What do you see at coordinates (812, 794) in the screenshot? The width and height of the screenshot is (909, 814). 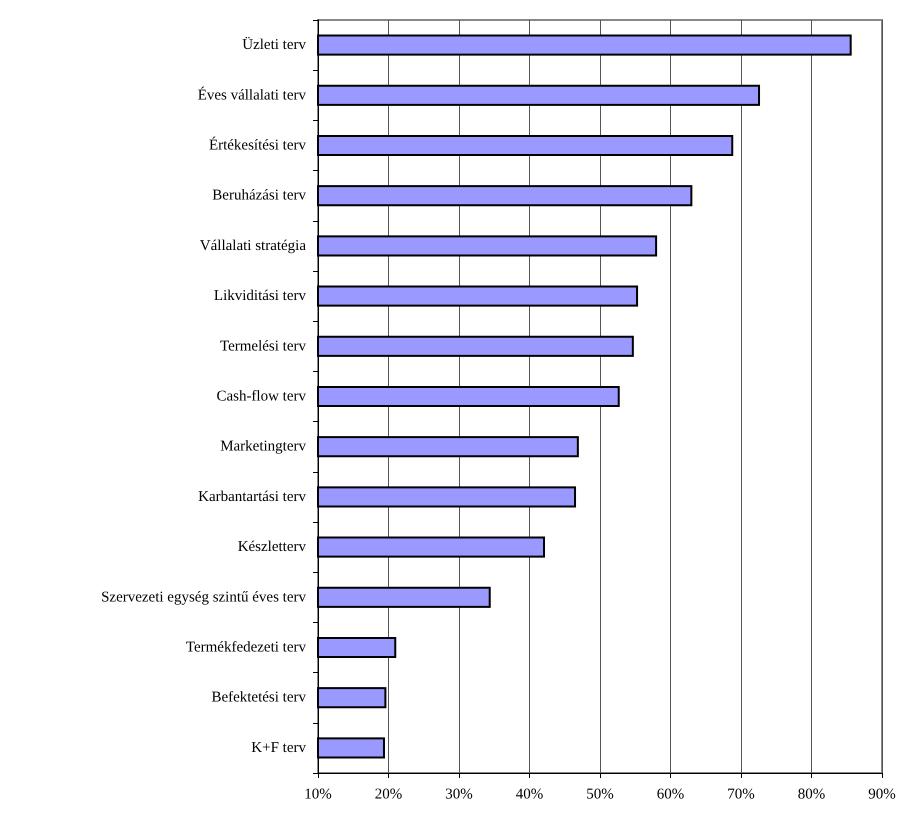 I see `x-tick-label: 80%` at bounding box center [812, 794].